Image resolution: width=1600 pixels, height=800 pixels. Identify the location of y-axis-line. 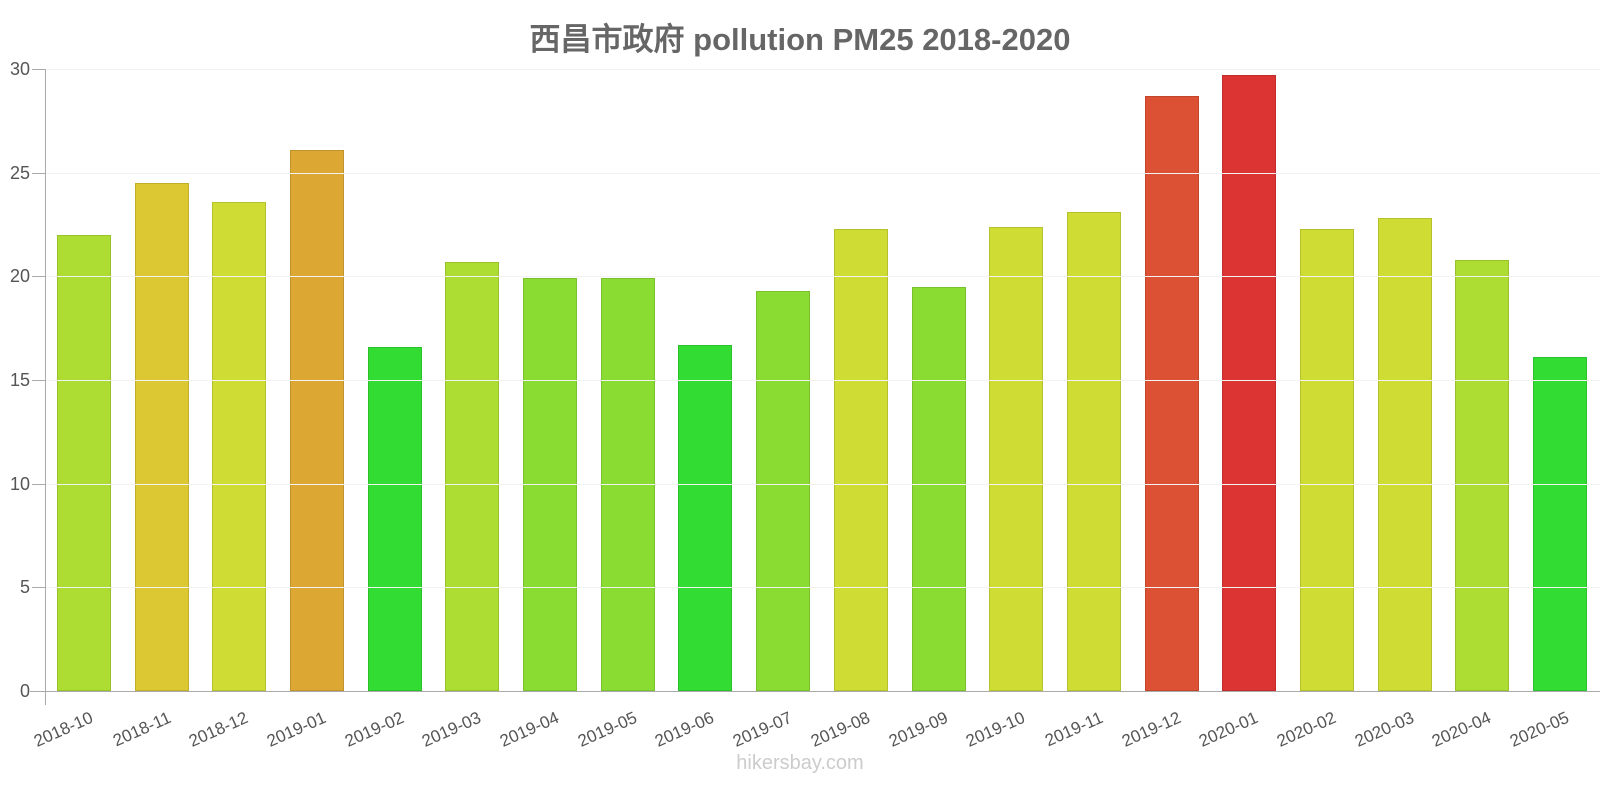
(45, 387).